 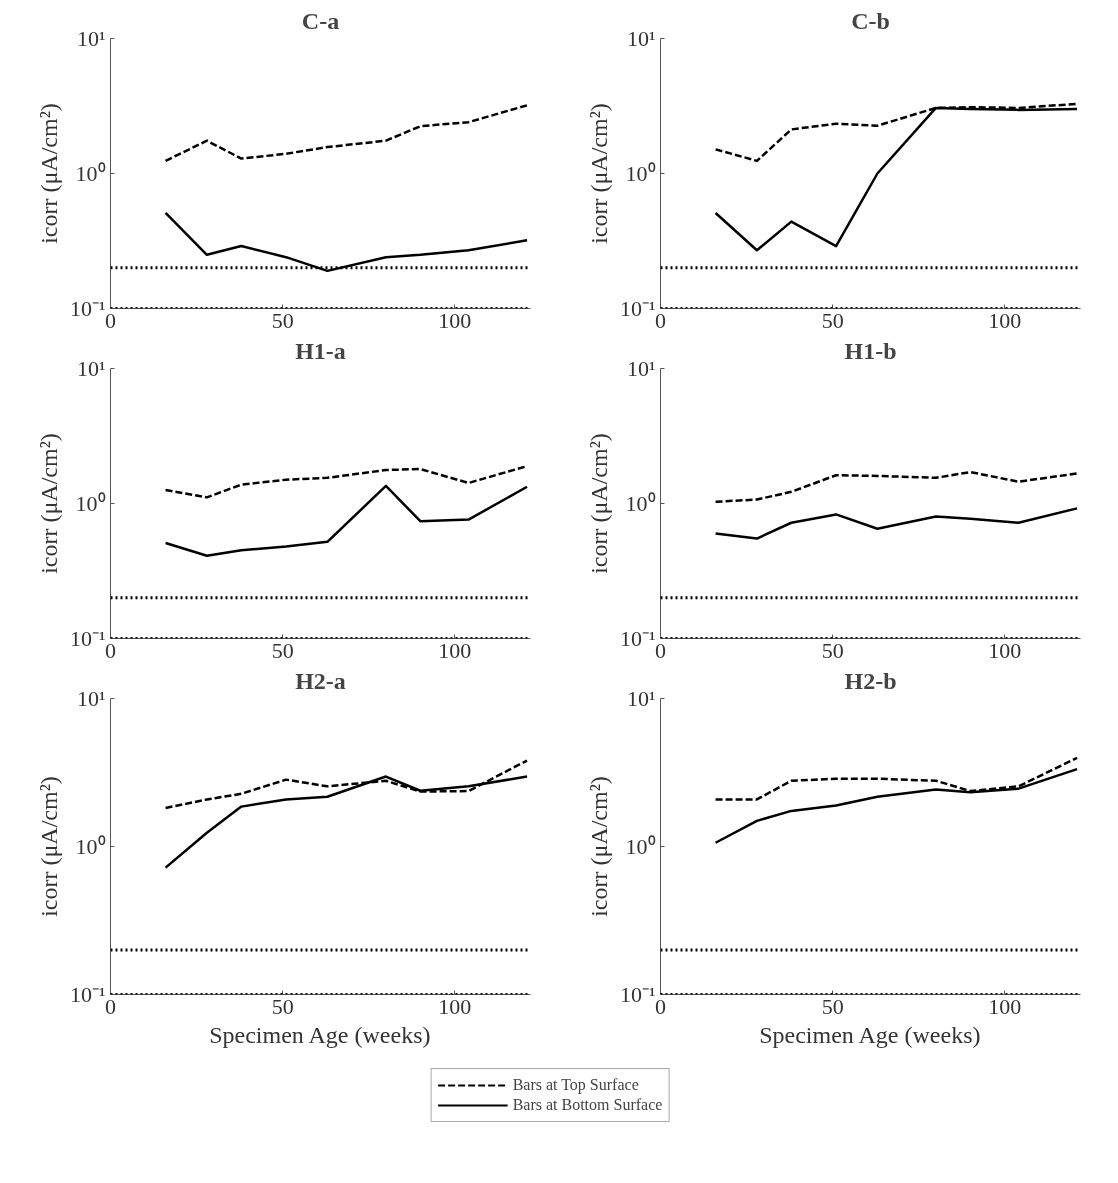 What do you see at coordinates (575, 1085) in the screenshot?
I see `legend-label: Bars at Top Surface` at bounding box center [575, 1085].